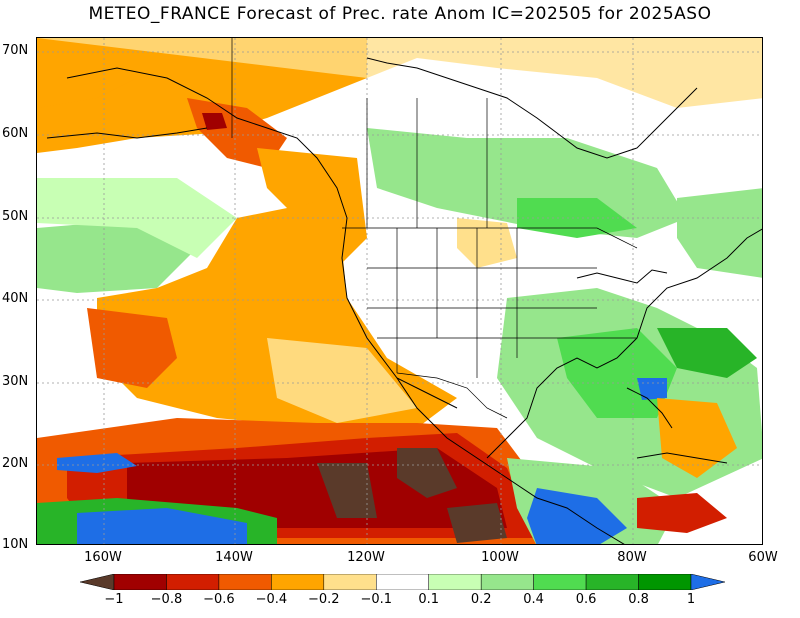 This screenshot has height=618, width=800. Describe the element at coordinates (376, 599) in the screenshot. I see `colorbar-tick-label: −0.1` at that location.